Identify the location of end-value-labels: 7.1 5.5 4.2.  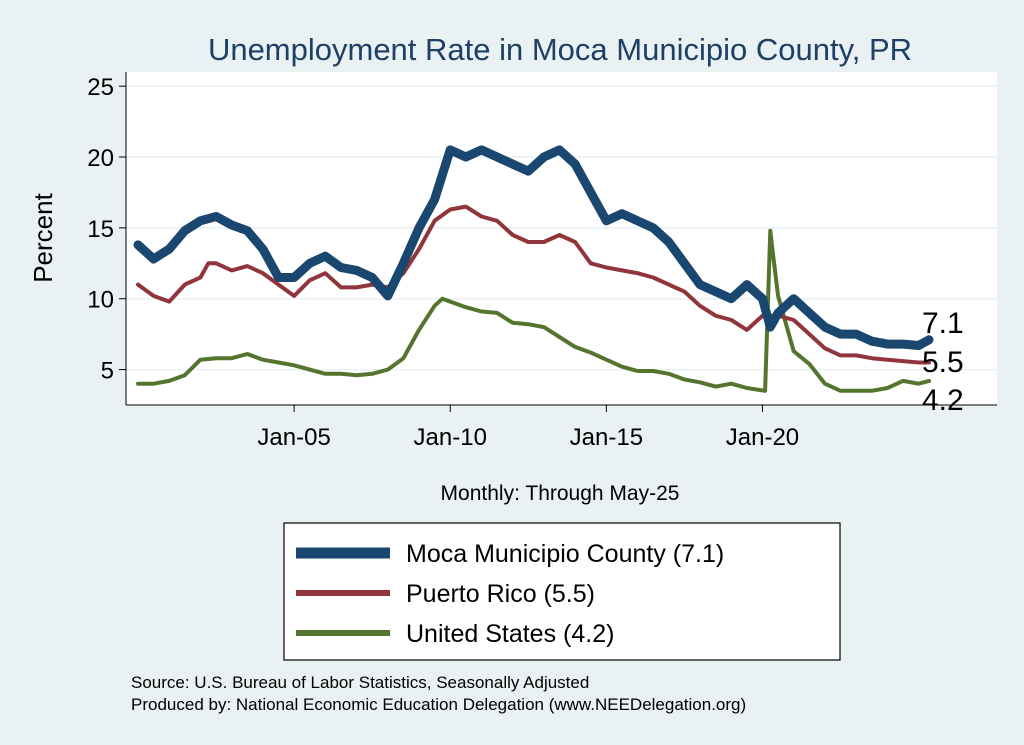
(943, 362).